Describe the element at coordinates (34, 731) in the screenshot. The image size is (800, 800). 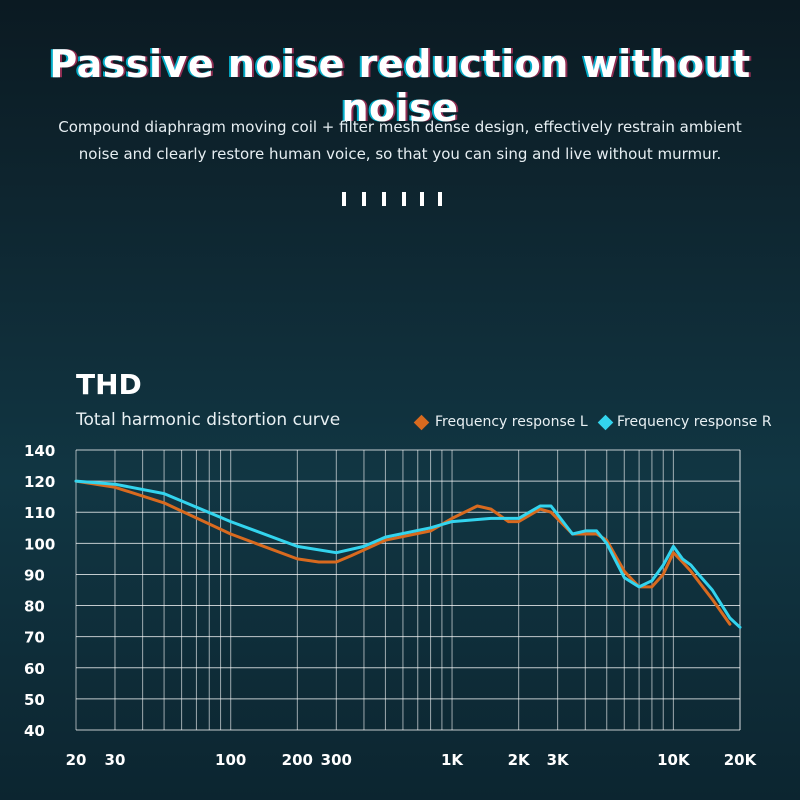
I see `y-tick-label: 40` at that location.